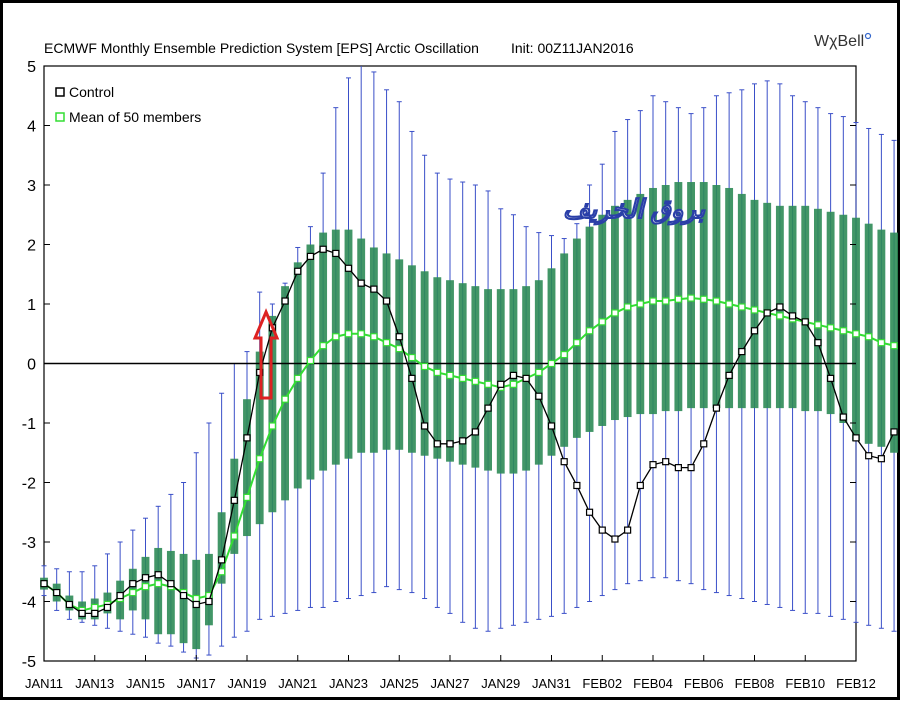 Image resolution: width=900 pixels, height=705 pixels. I want to click on x-tick-label: FEB12, so click(856, 683).